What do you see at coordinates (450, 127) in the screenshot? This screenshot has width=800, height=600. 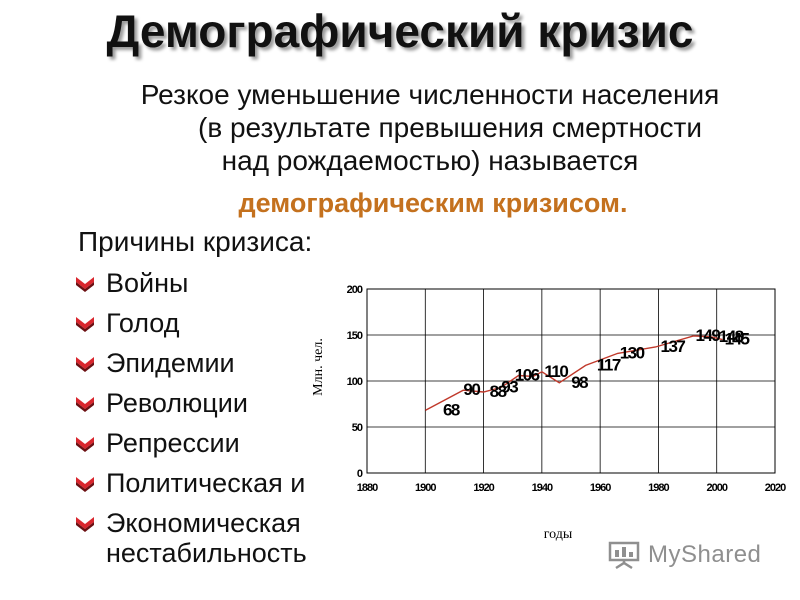 I see `intro-line: (в результате превышения смертности` at bounding box center [450, 127].